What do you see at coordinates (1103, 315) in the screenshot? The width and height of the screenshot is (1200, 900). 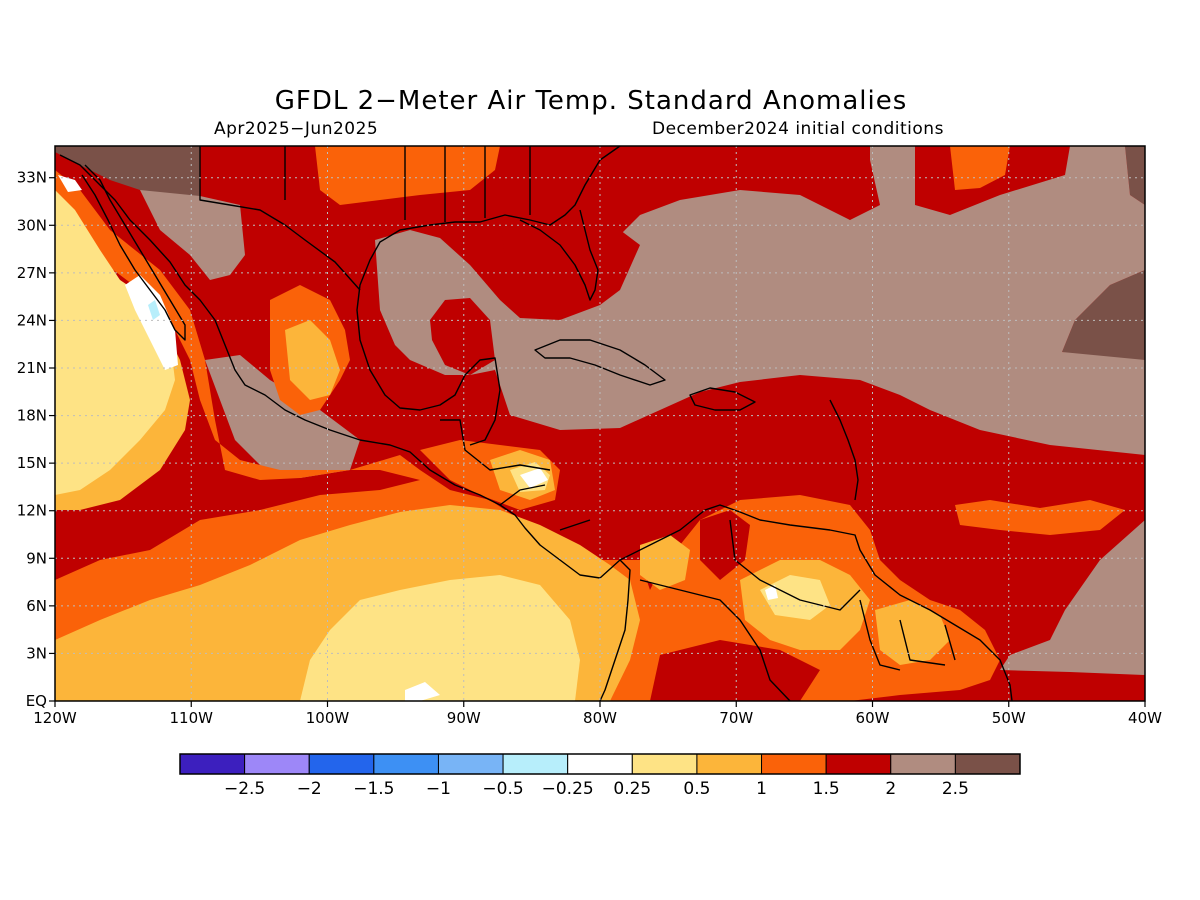 I see `anomaly-region-brown-atlantic` at bounding box center [1103, 315].